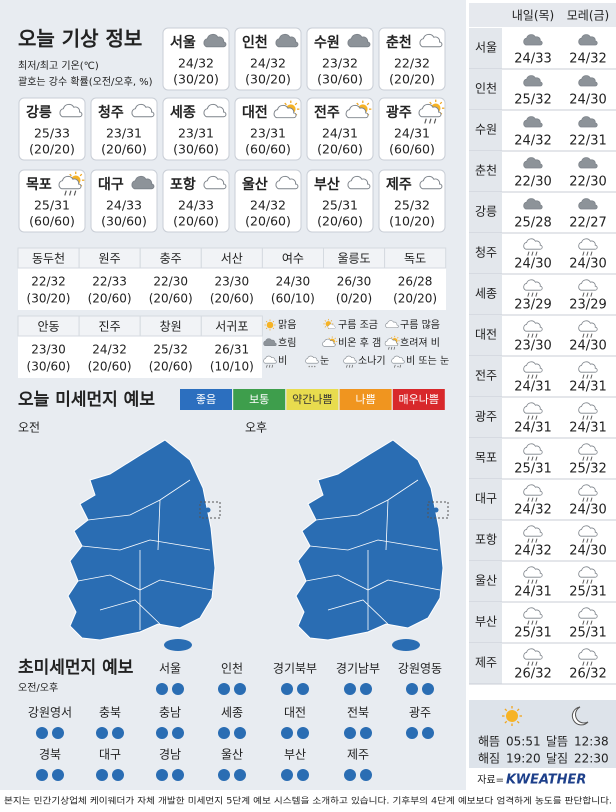  What do you see at coordinates (196, 63) in the screenshot?
I see `temperature: 24/32` at bounding box center [196, 63].